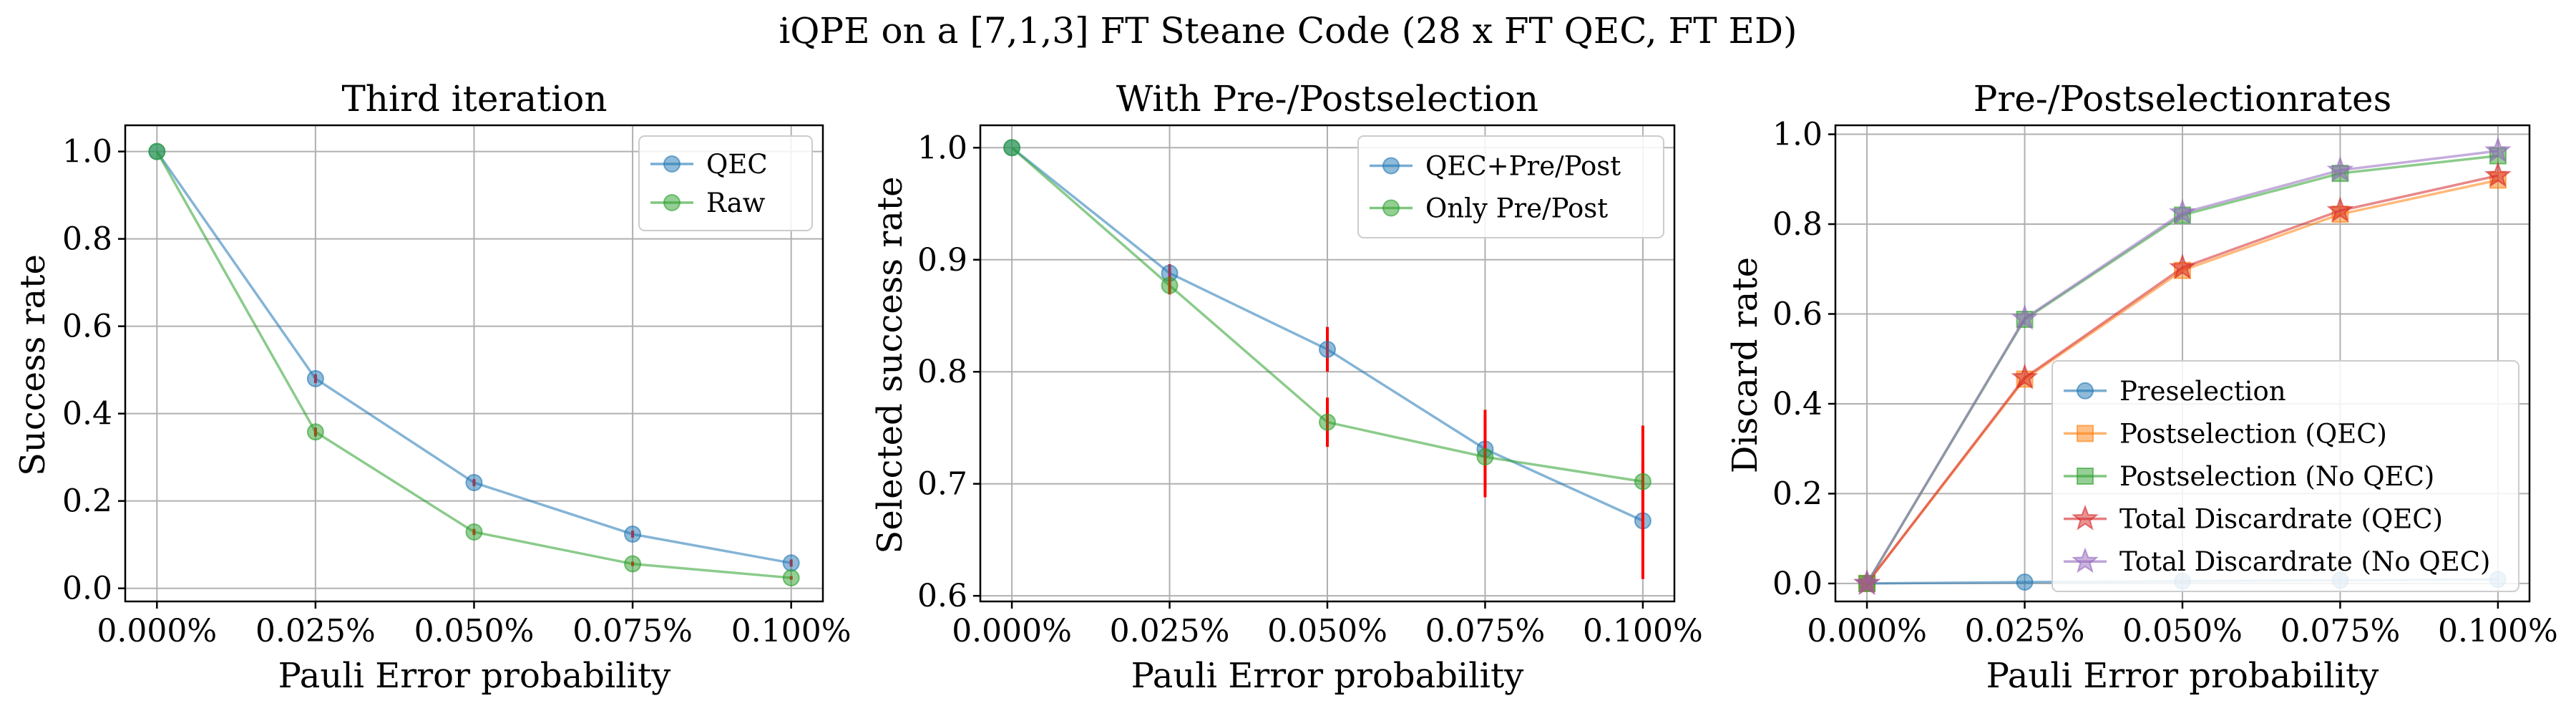  I want to click on legend-label: Total Discardrate (No QEC), so click(2304, 561).